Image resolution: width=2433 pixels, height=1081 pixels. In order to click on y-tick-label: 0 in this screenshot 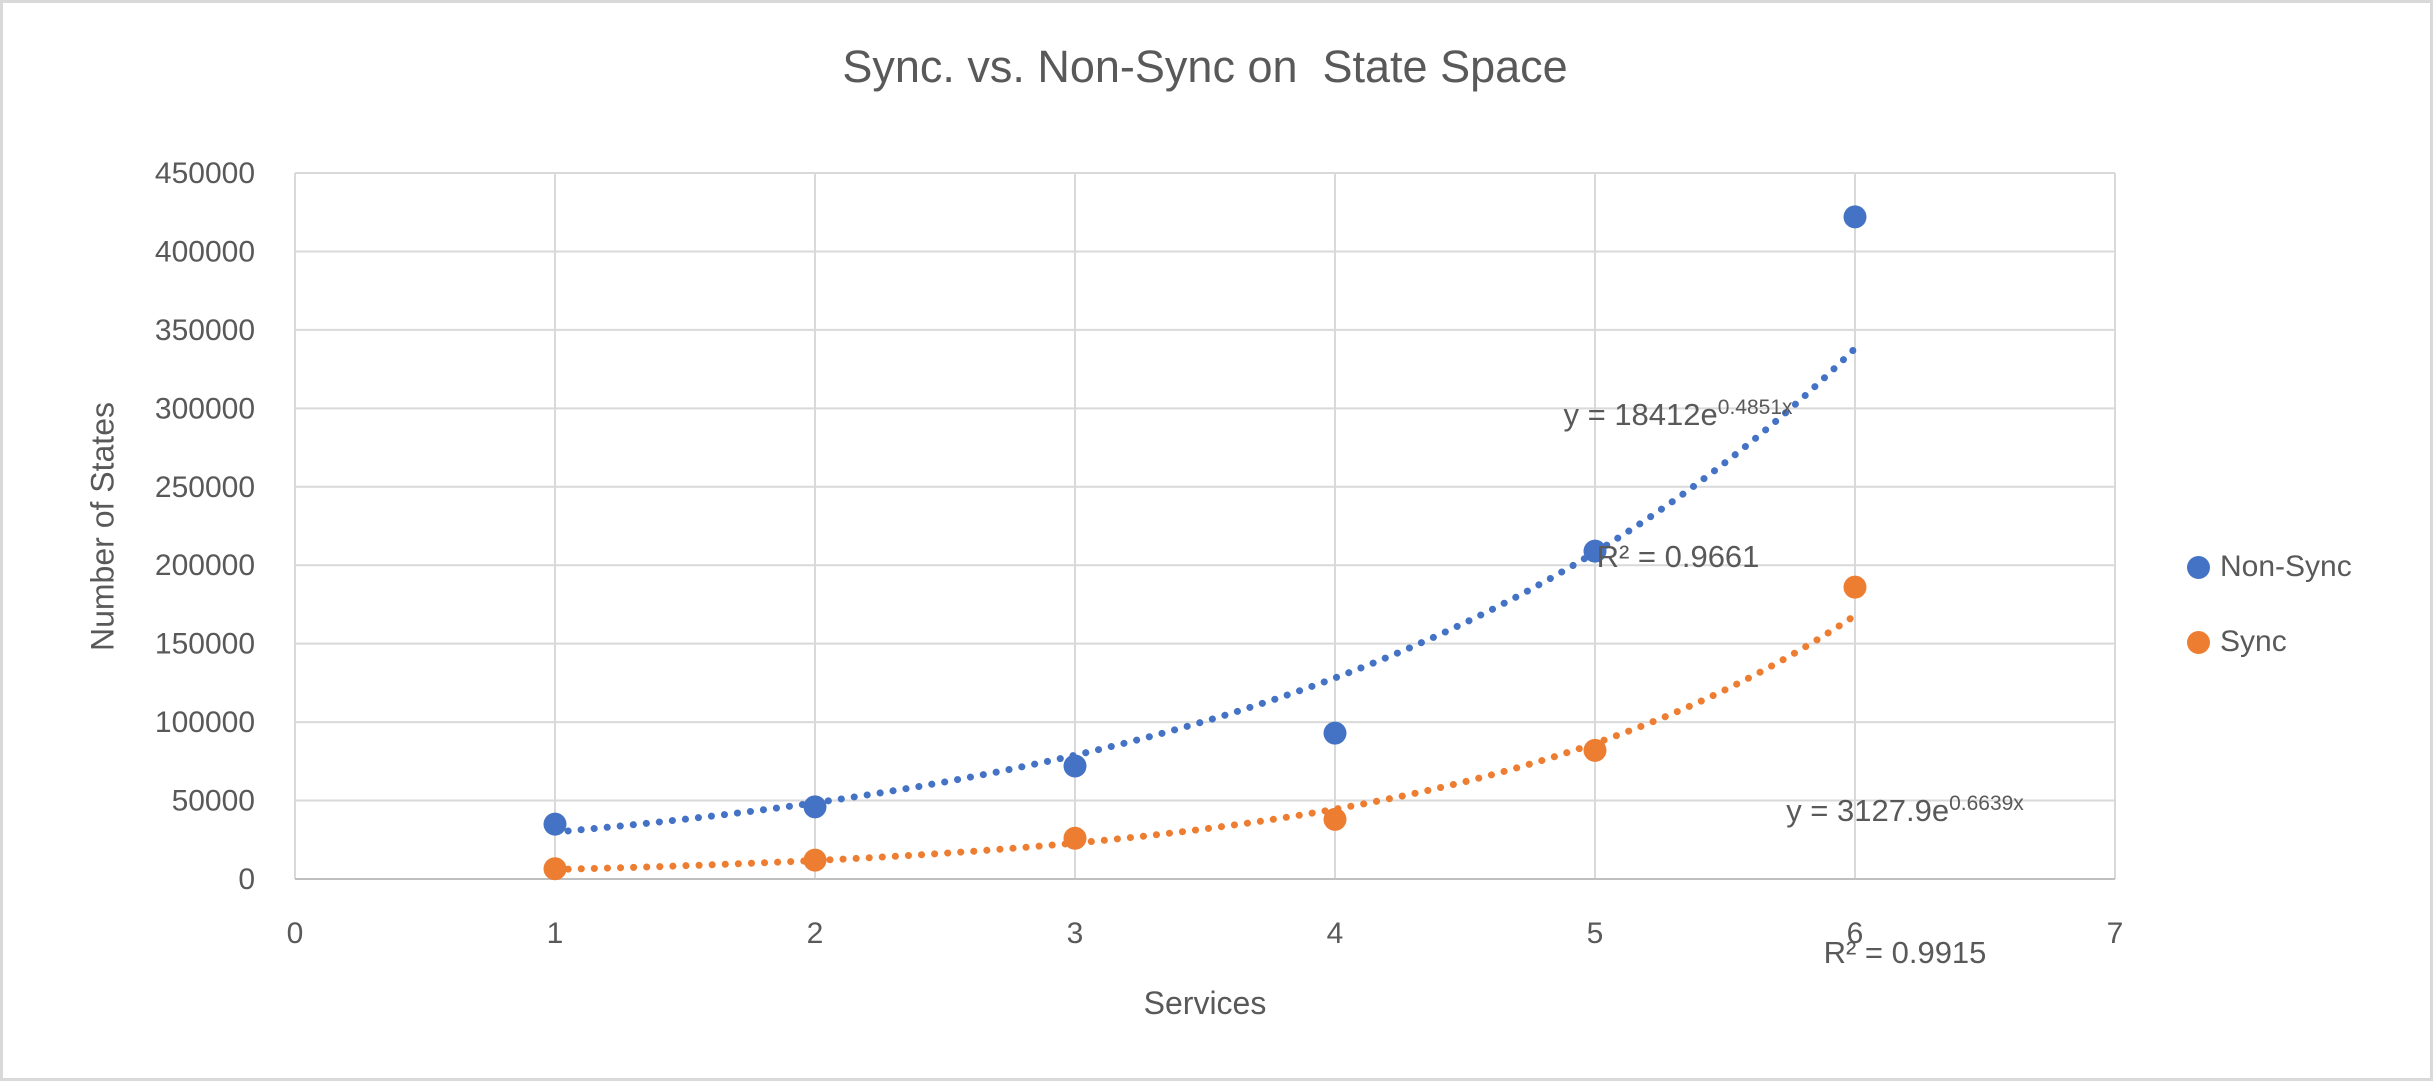, I will do `click(246, 879)`.